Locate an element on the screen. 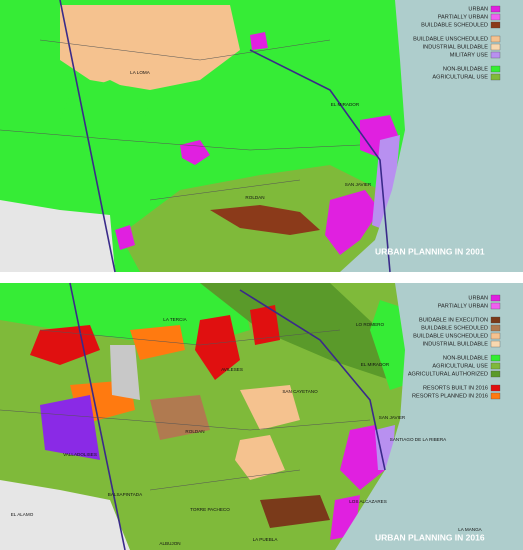 The image size is (523, 550). resort-planned is located at coordinates (157, 342).